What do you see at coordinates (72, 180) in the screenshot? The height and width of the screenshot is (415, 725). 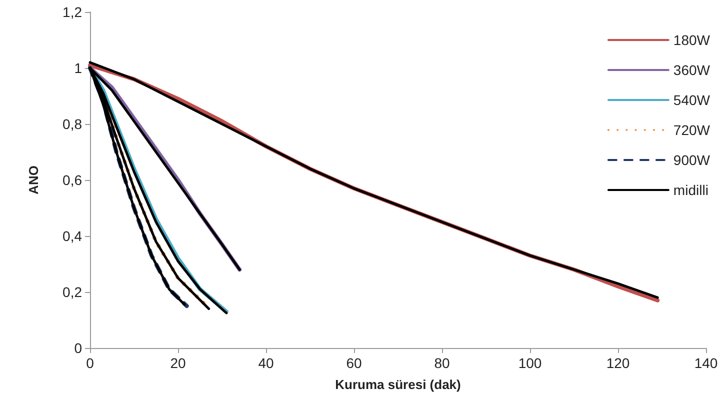 I see `y-tick-label: 0,6` at bounding box center [72, 180].